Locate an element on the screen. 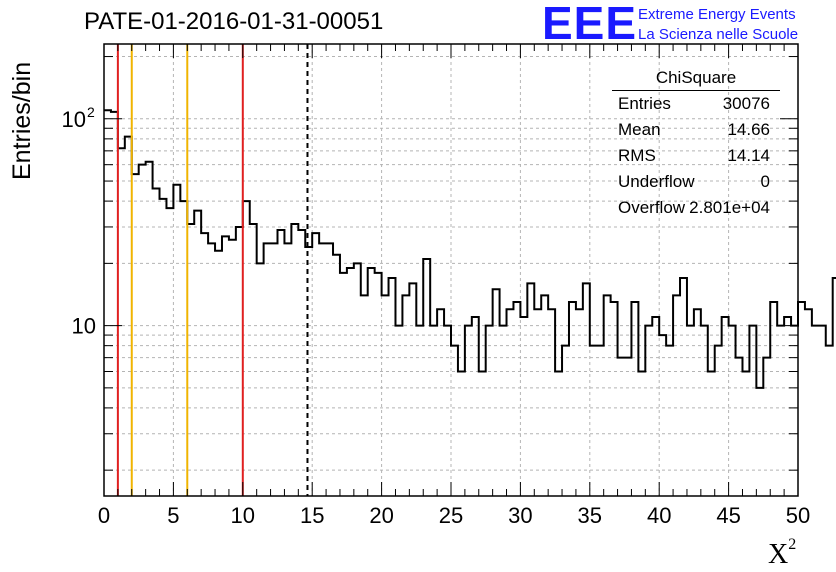 This screenshot has width=836, height=572. x-tick-label: 25 is located at coordinates (451, 515).